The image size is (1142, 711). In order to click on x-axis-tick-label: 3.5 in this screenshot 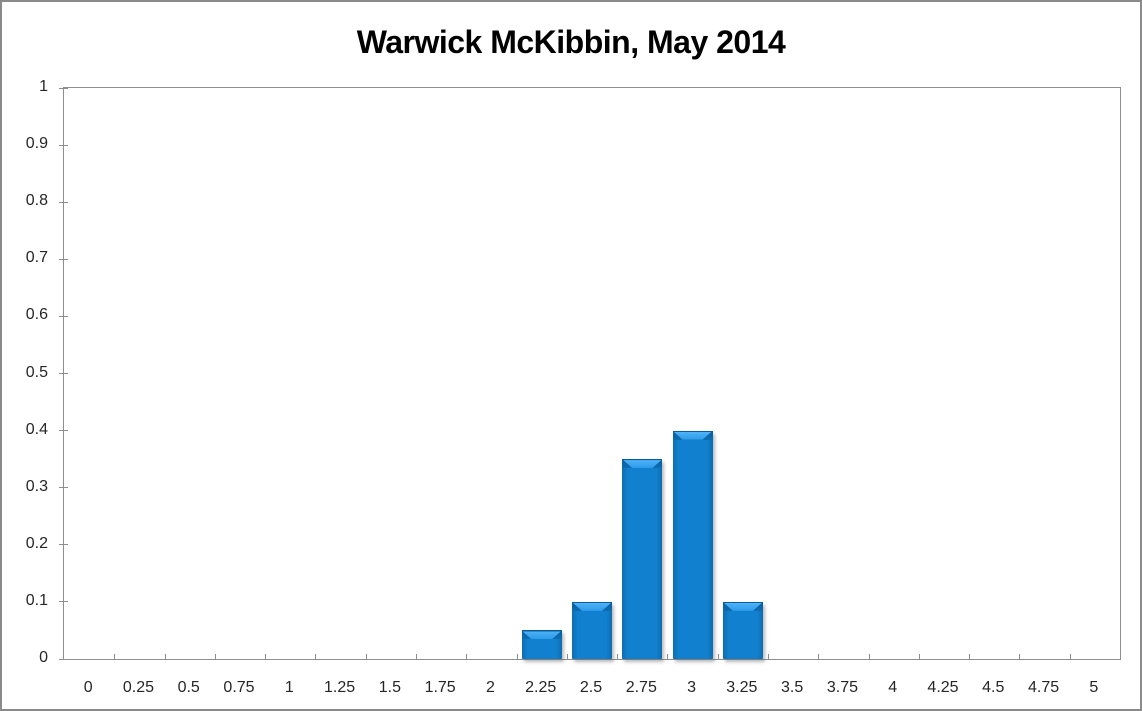, I will do `click(792, 687)`.